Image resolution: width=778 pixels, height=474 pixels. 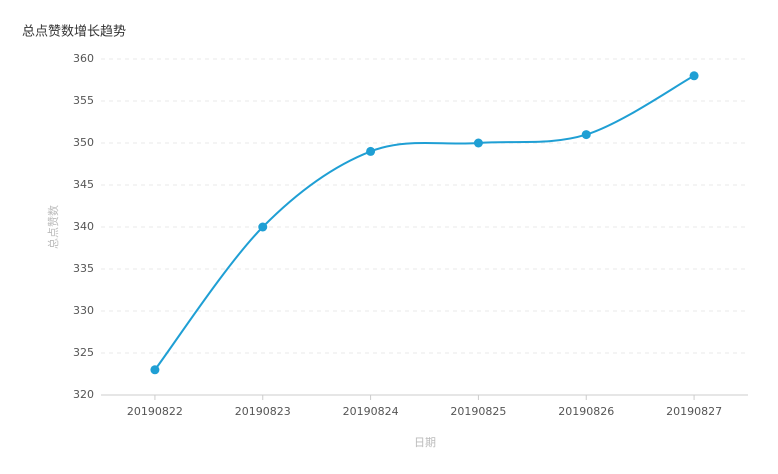 I want to click on x-tick-label: 20190822, so click(x=155, y=411).